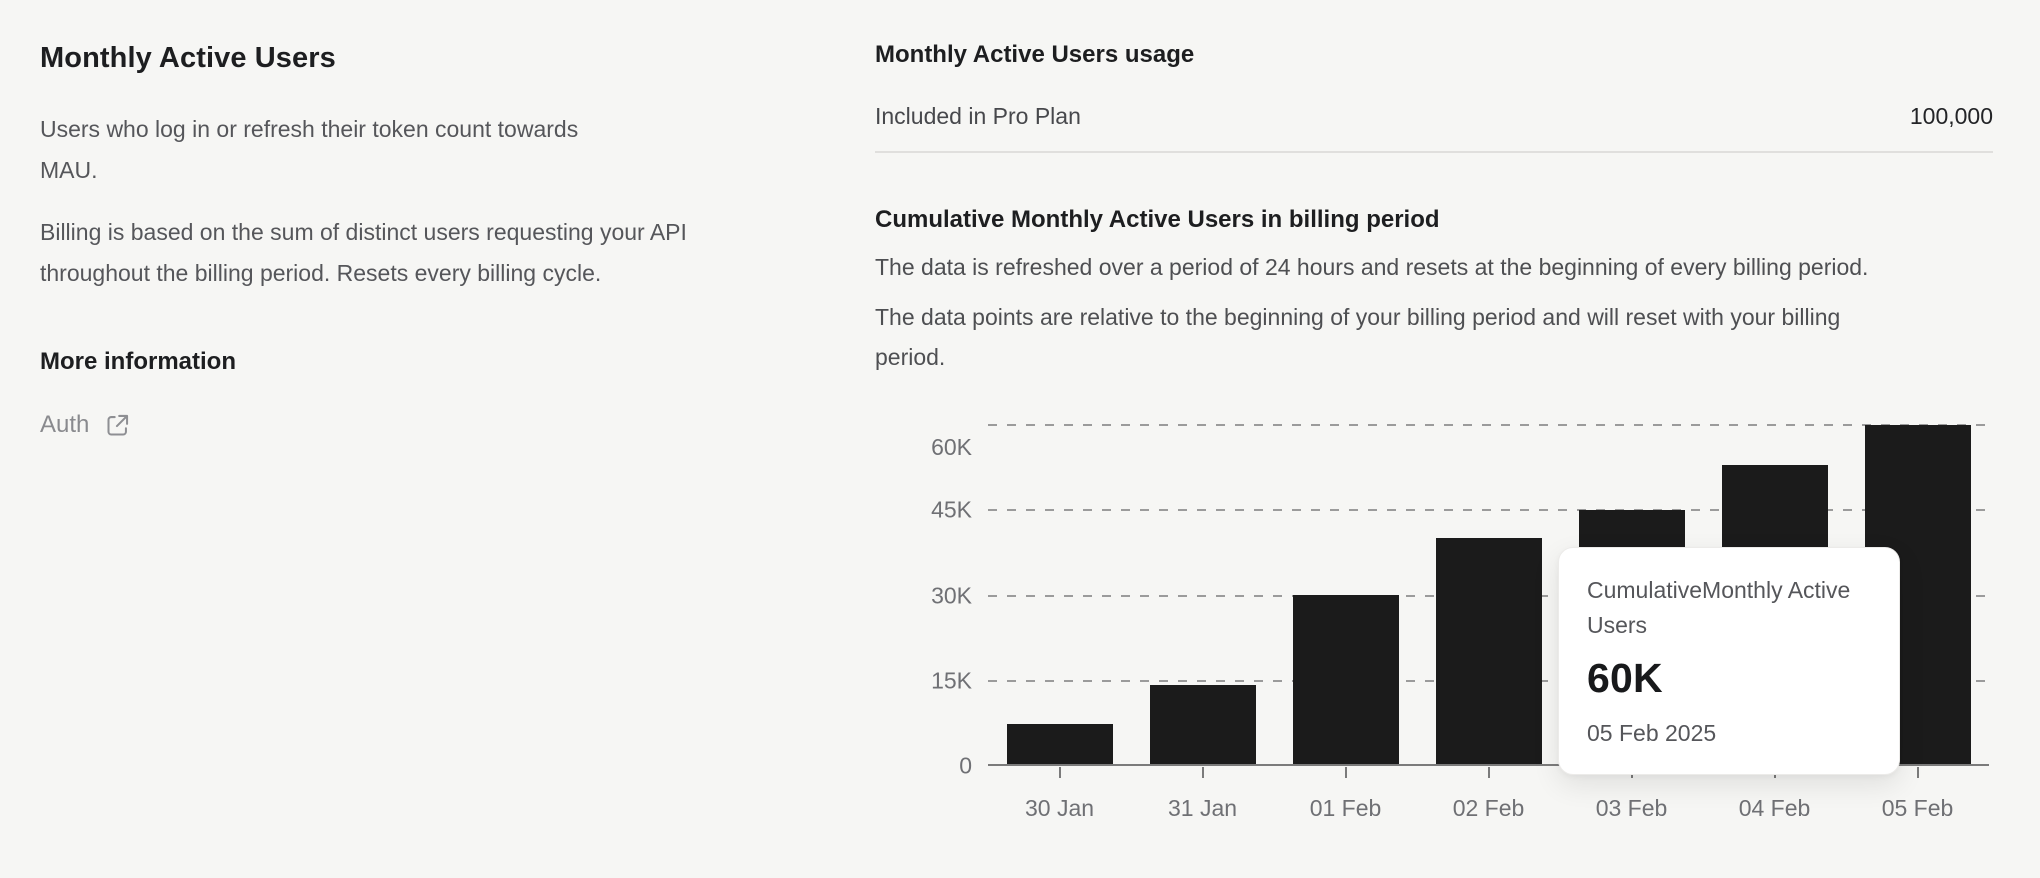 The width and height of the screenshot is (2040, 878). Describe the element at coordinates (1059, 772) in the screenshot. I see `x-axis-tick-30-jan` at that location.